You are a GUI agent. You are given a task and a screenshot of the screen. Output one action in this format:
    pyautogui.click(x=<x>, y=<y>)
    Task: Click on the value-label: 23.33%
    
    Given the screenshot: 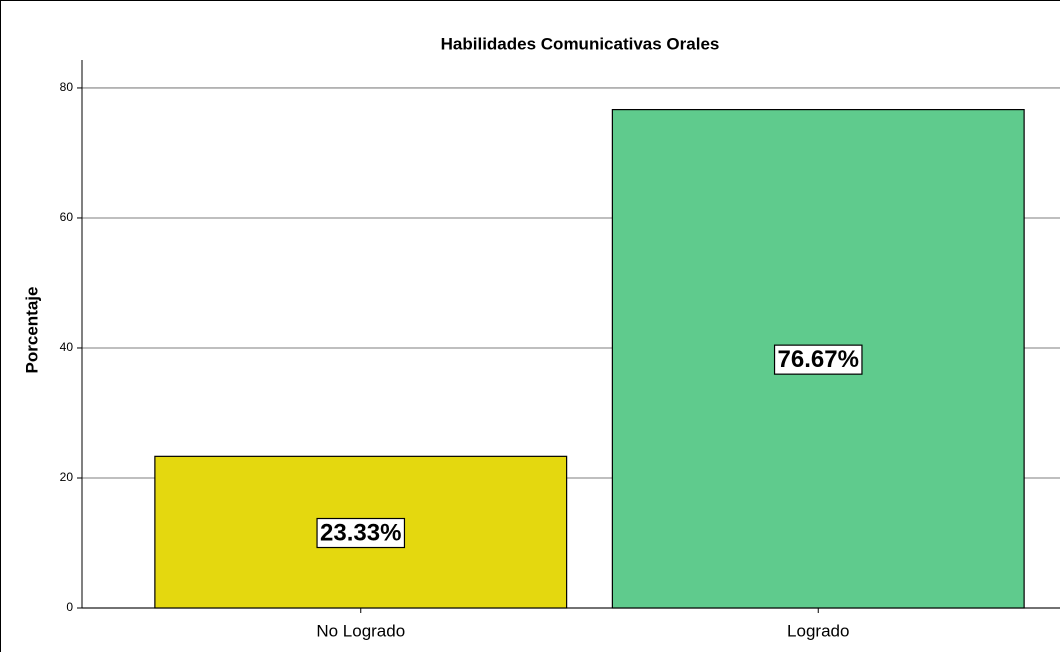 What is the action you would take?
    pyautogui.click(x=360, y=533)
    